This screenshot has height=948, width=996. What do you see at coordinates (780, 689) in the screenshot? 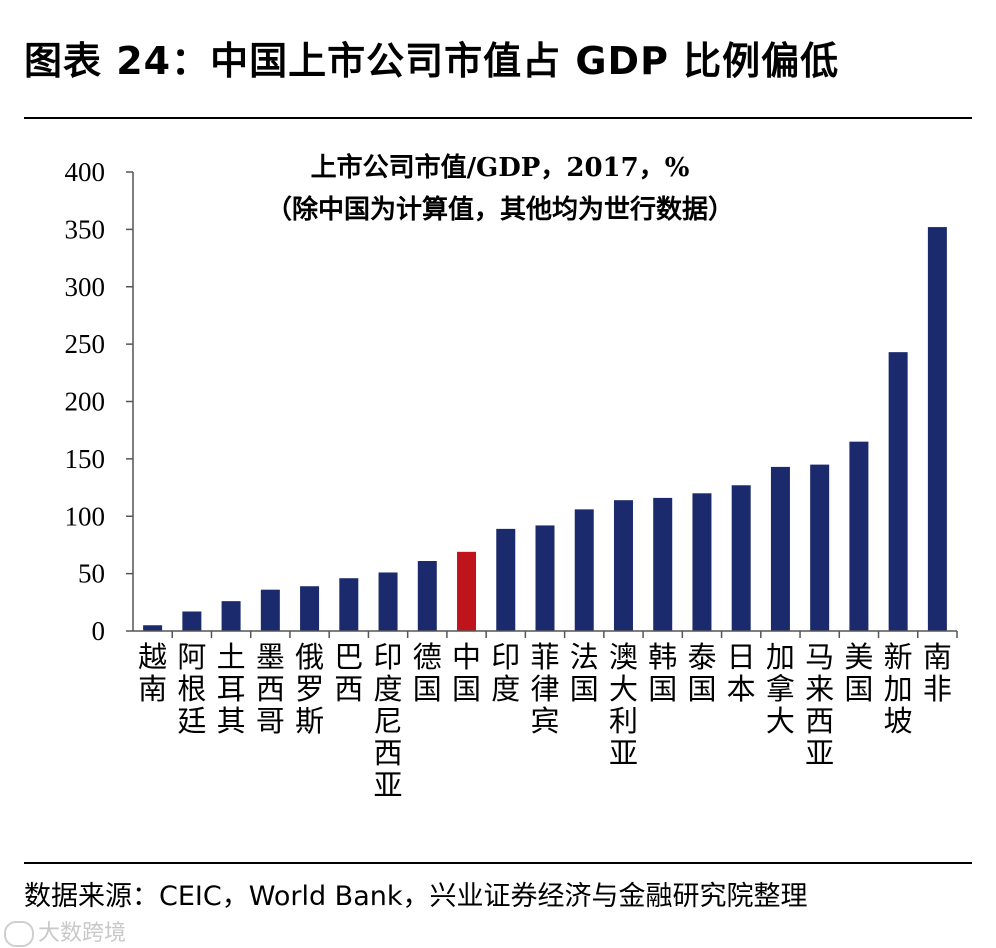
I see `x-tick-label: 加拿大` at bounding box center [780, 689].